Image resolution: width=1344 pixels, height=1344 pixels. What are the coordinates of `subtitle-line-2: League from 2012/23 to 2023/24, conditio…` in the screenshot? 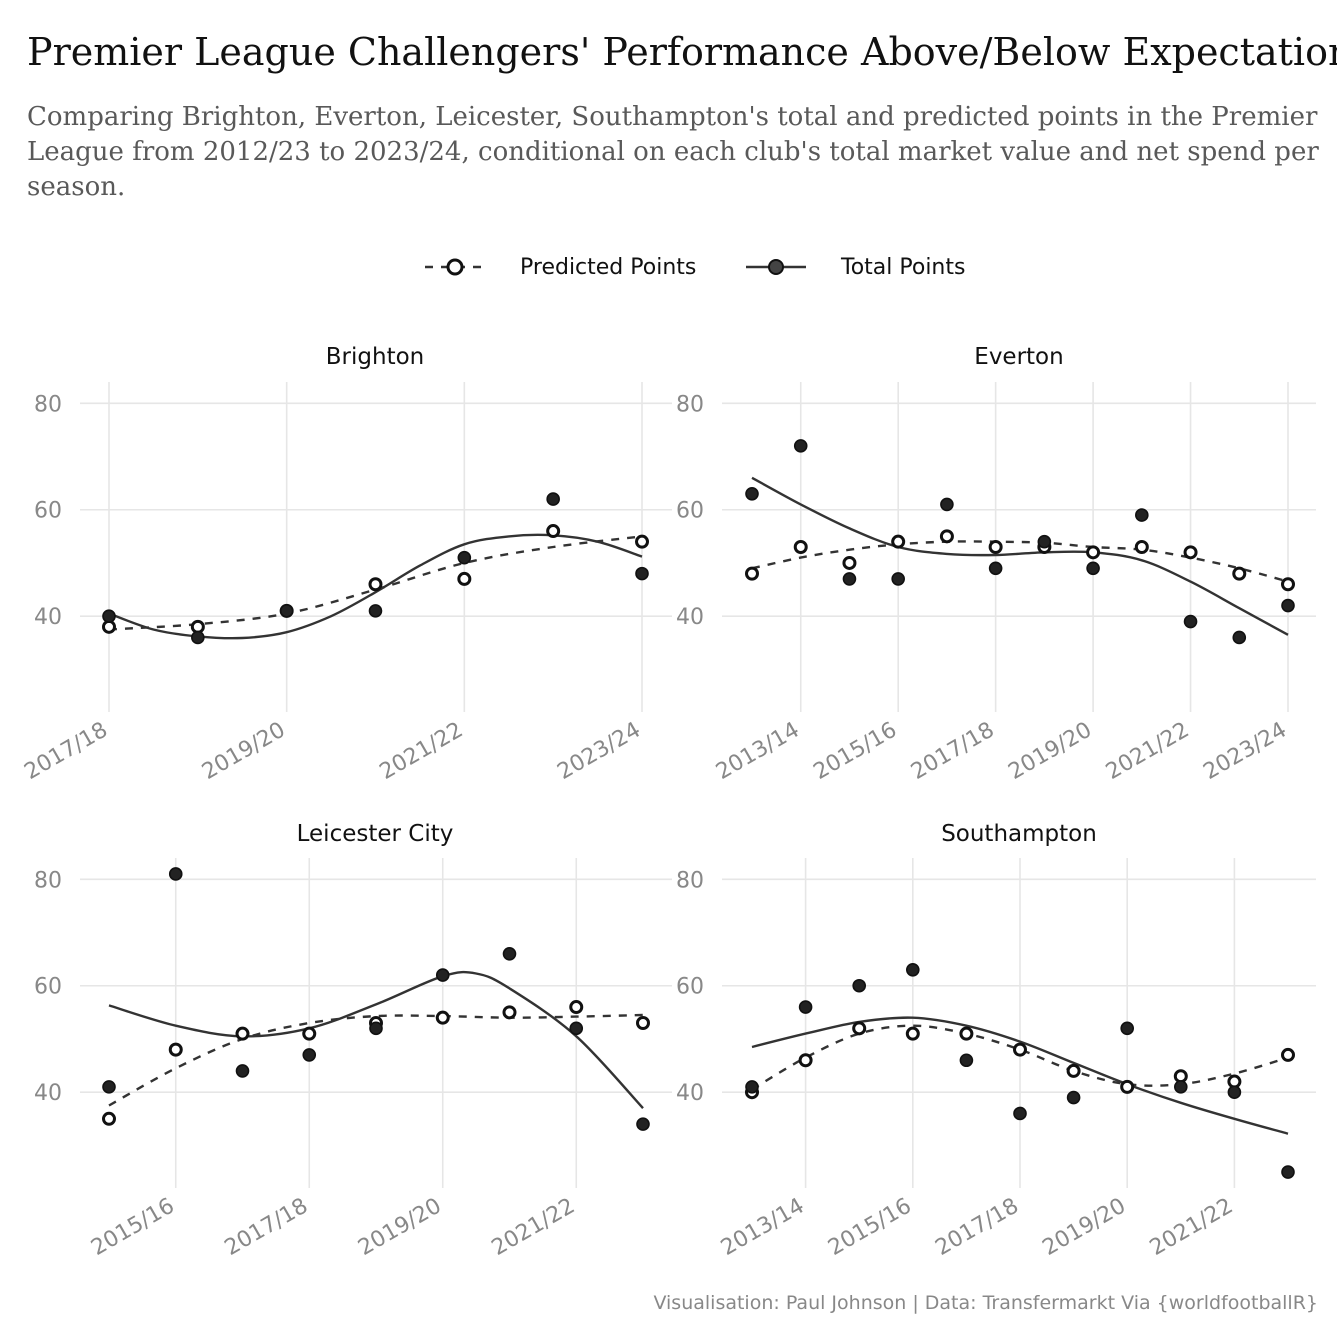 It's located at (673, 152).